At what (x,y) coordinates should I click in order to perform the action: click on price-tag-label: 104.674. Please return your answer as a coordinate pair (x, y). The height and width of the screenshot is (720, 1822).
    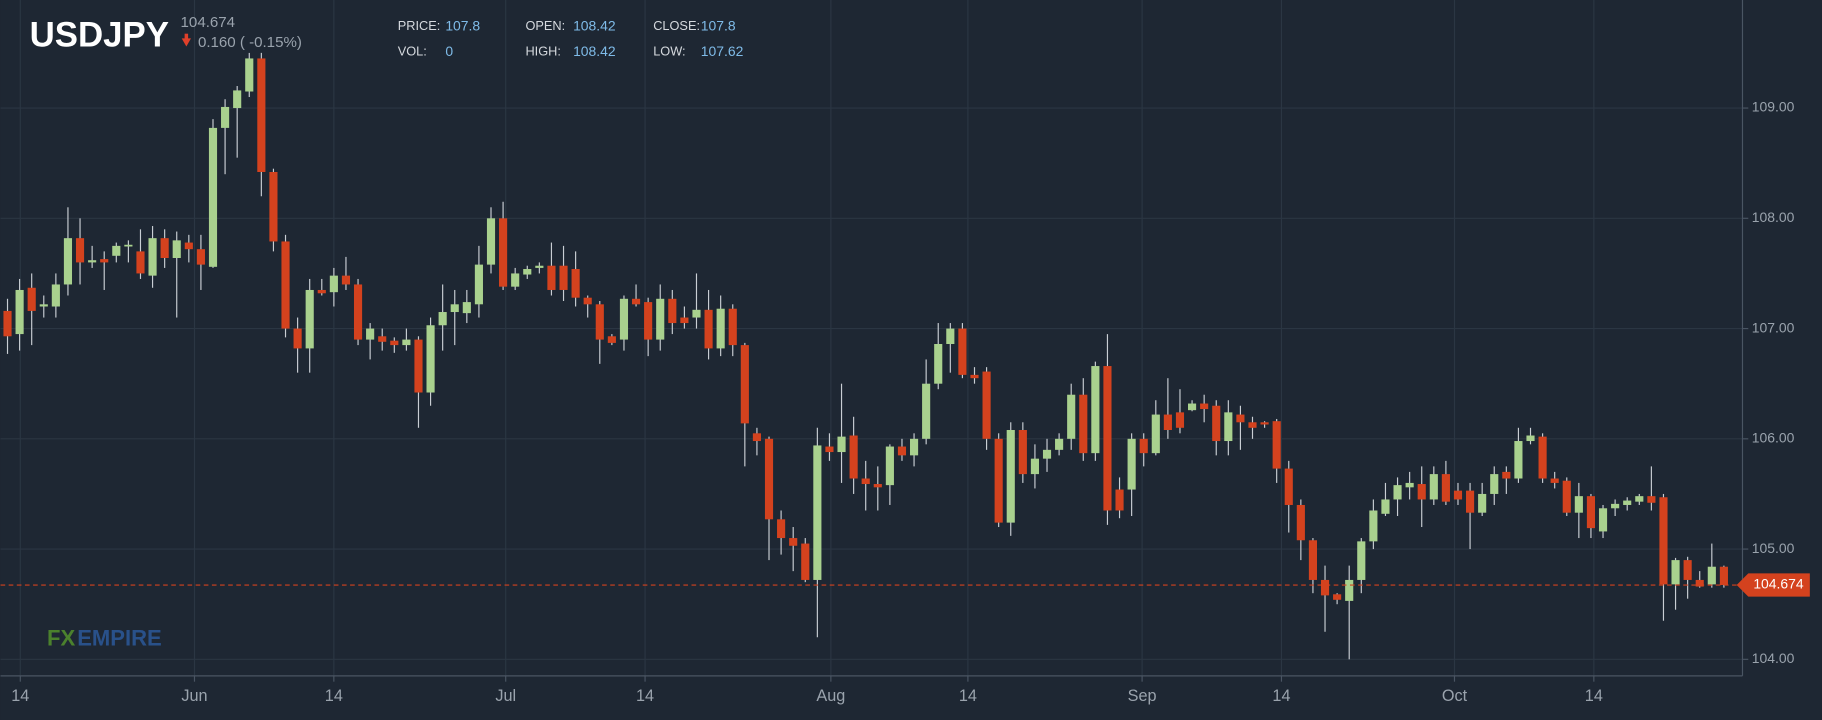
    Looking at the image, I should click on (1778, 584).